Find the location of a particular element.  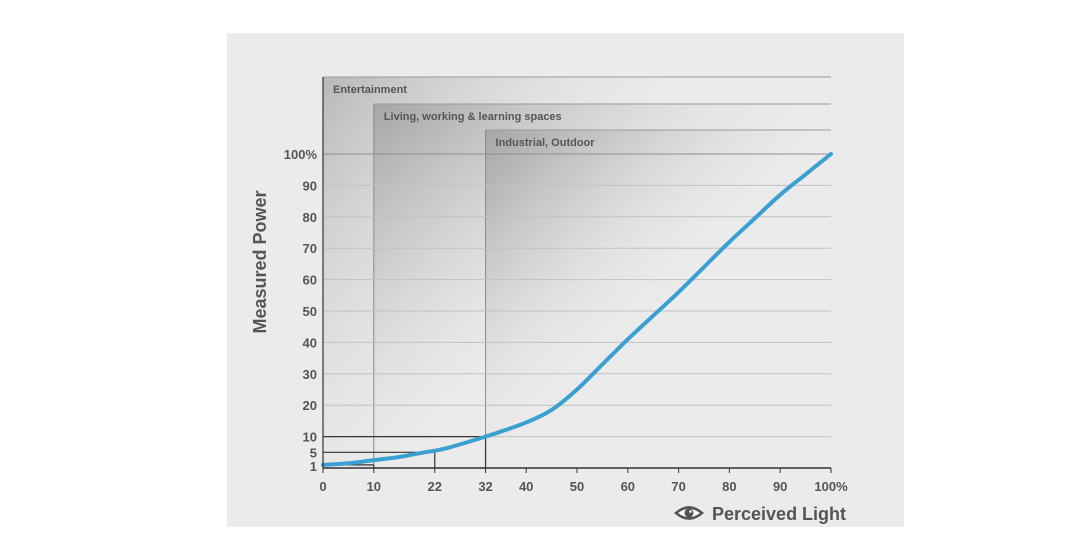

eye-icon is located at coordinates (689, 513).